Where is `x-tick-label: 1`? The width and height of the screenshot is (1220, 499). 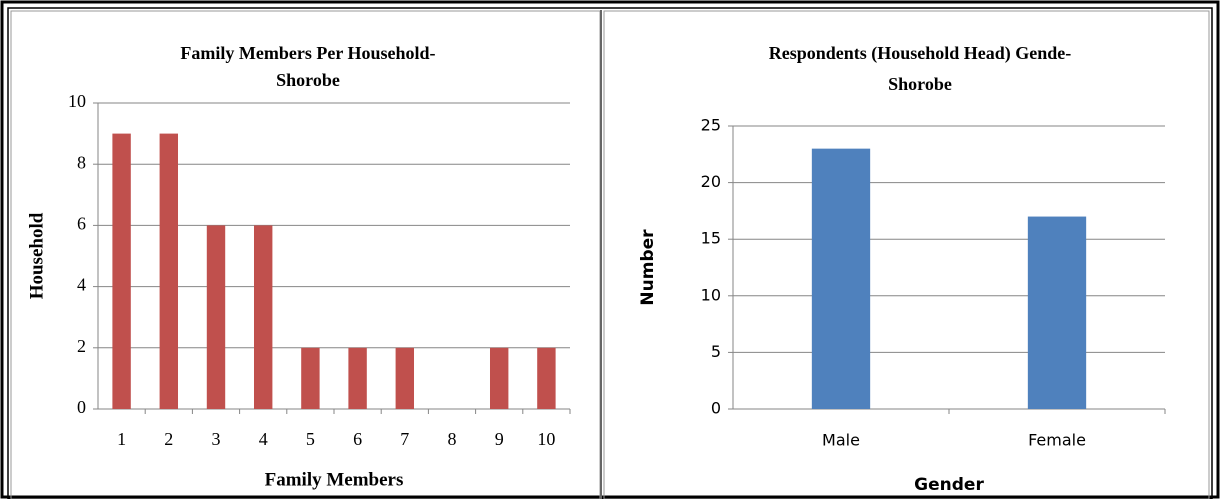 x-tick-label: 1 is located at coordinates (121, 439).